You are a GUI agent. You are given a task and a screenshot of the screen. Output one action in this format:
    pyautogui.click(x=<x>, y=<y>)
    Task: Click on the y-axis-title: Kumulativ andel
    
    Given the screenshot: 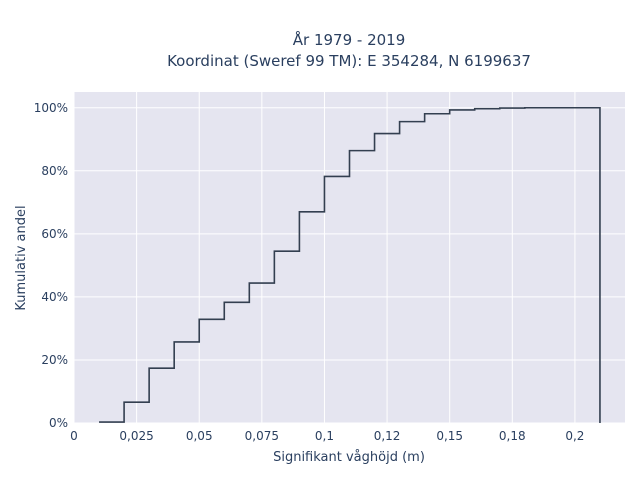 What is the action you would take?
    pyautogui.click(x=21, y=257)
    